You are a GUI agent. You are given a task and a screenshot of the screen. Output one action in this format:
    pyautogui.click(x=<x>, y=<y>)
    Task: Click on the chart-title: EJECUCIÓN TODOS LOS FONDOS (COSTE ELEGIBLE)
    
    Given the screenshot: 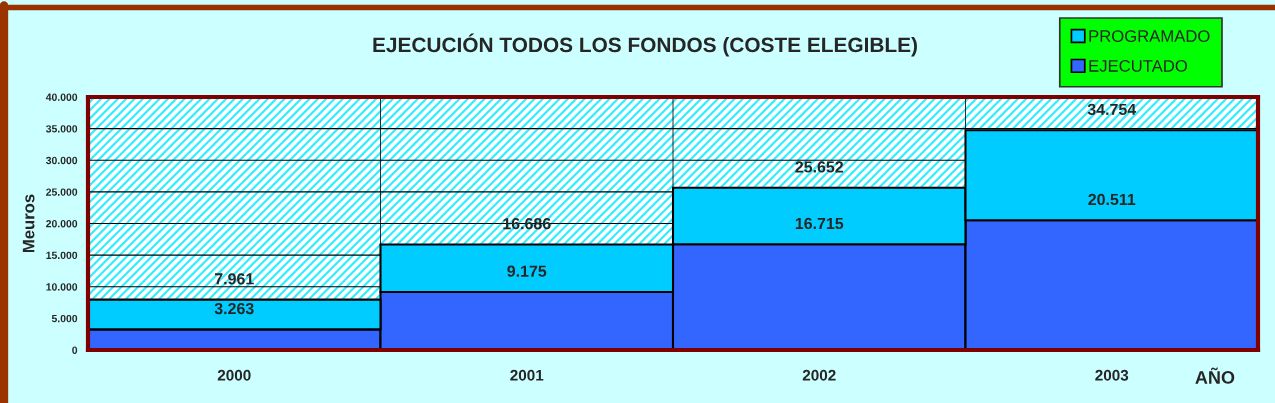 What is the action you would take?
    pyautogui.click(x=645, y=45)
    